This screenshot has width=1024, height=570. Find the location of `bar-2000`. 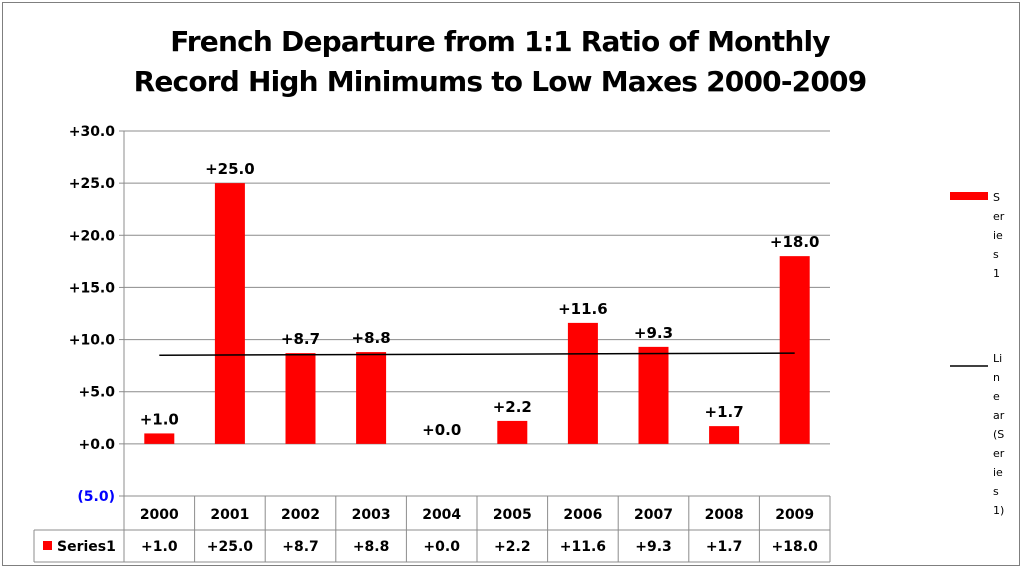

bar-2000 is located at coordinates (159, 438).